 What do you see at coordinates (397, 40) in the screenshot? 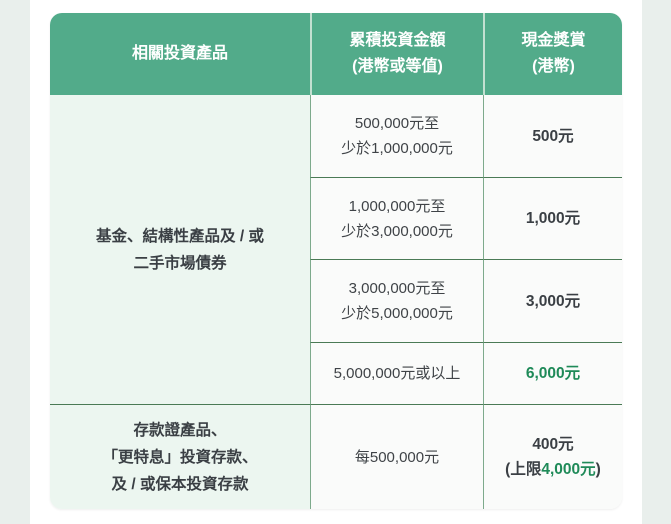
I see `header-amount-line1: 累積投資金額` at bounding box center [397, 40].